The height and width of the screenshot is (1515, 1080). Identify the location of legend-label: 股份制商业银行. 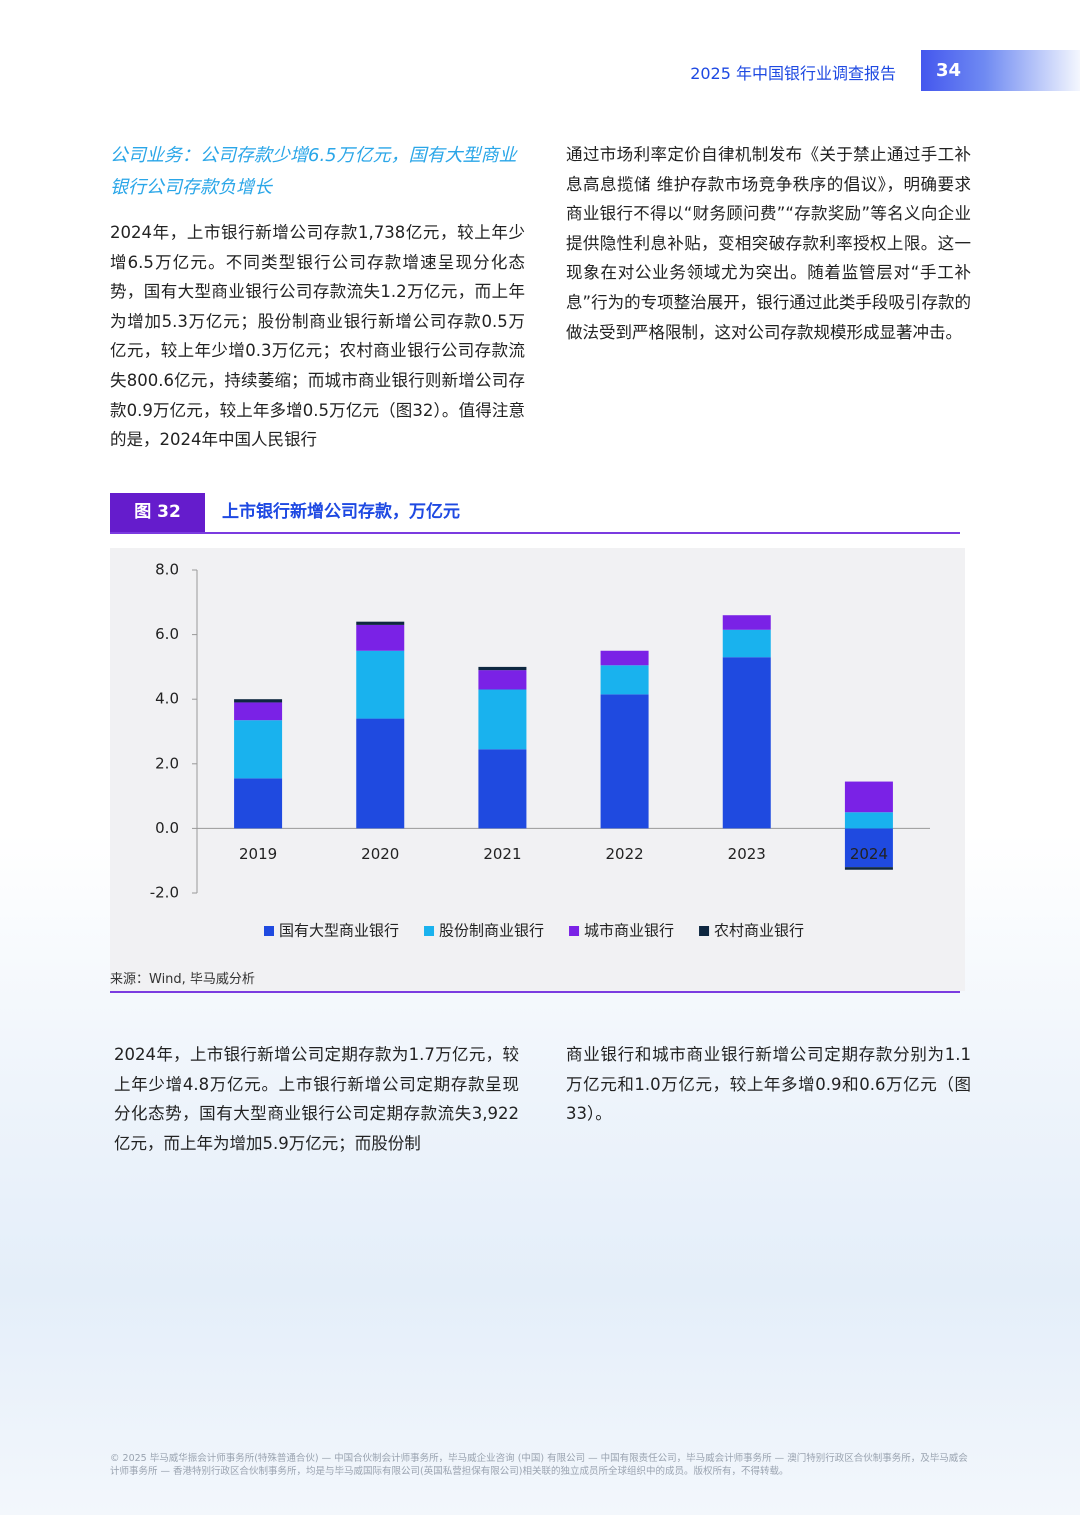
(491, 931).